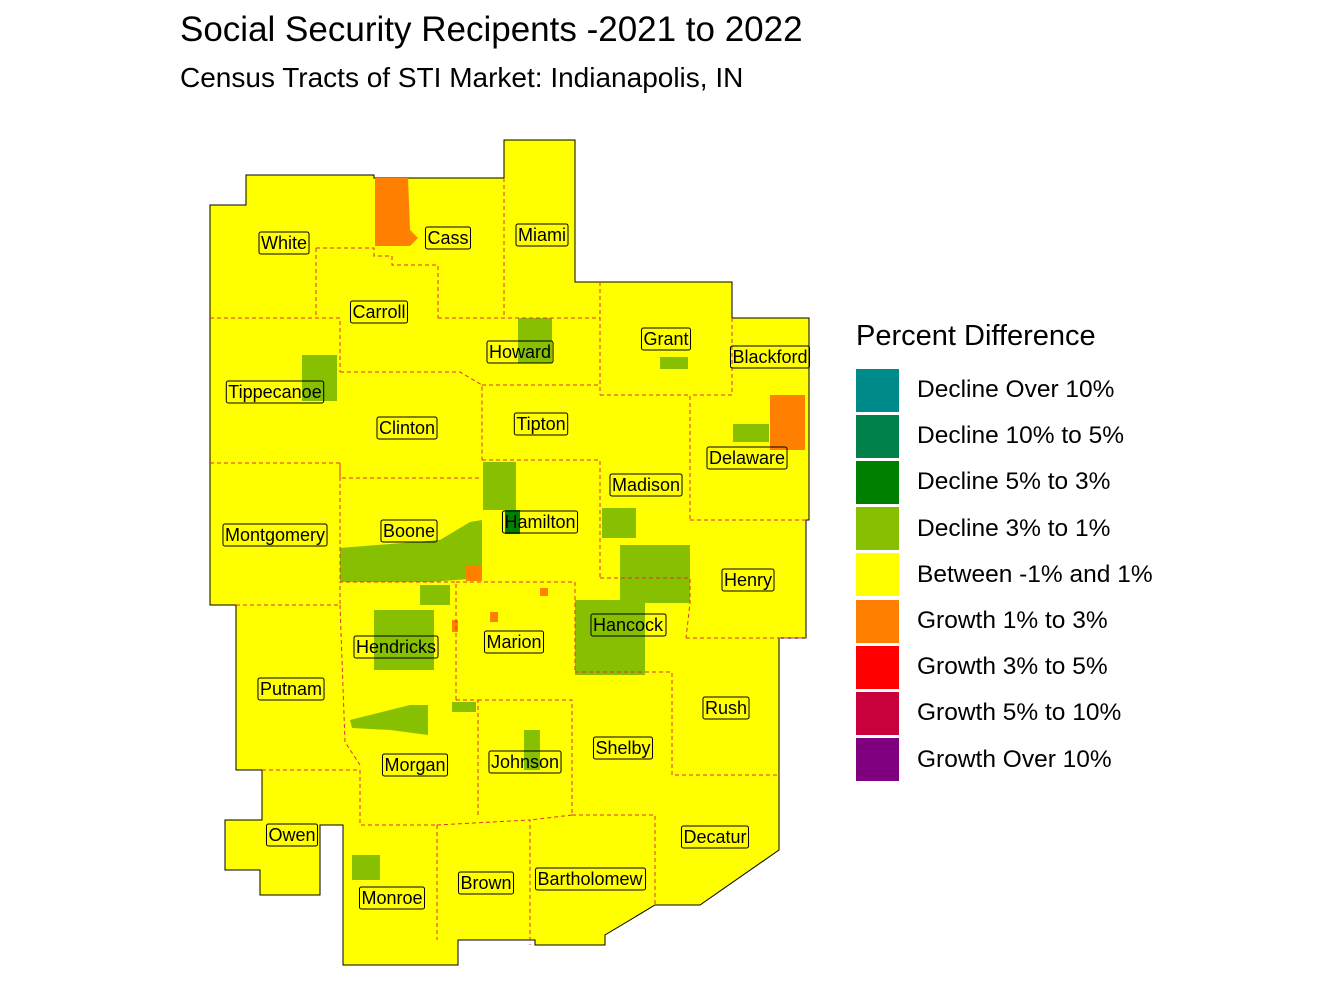 The width and height of the screenshot is (1344, 1008). I want to click on county-label: Miami, so click(542, 235).